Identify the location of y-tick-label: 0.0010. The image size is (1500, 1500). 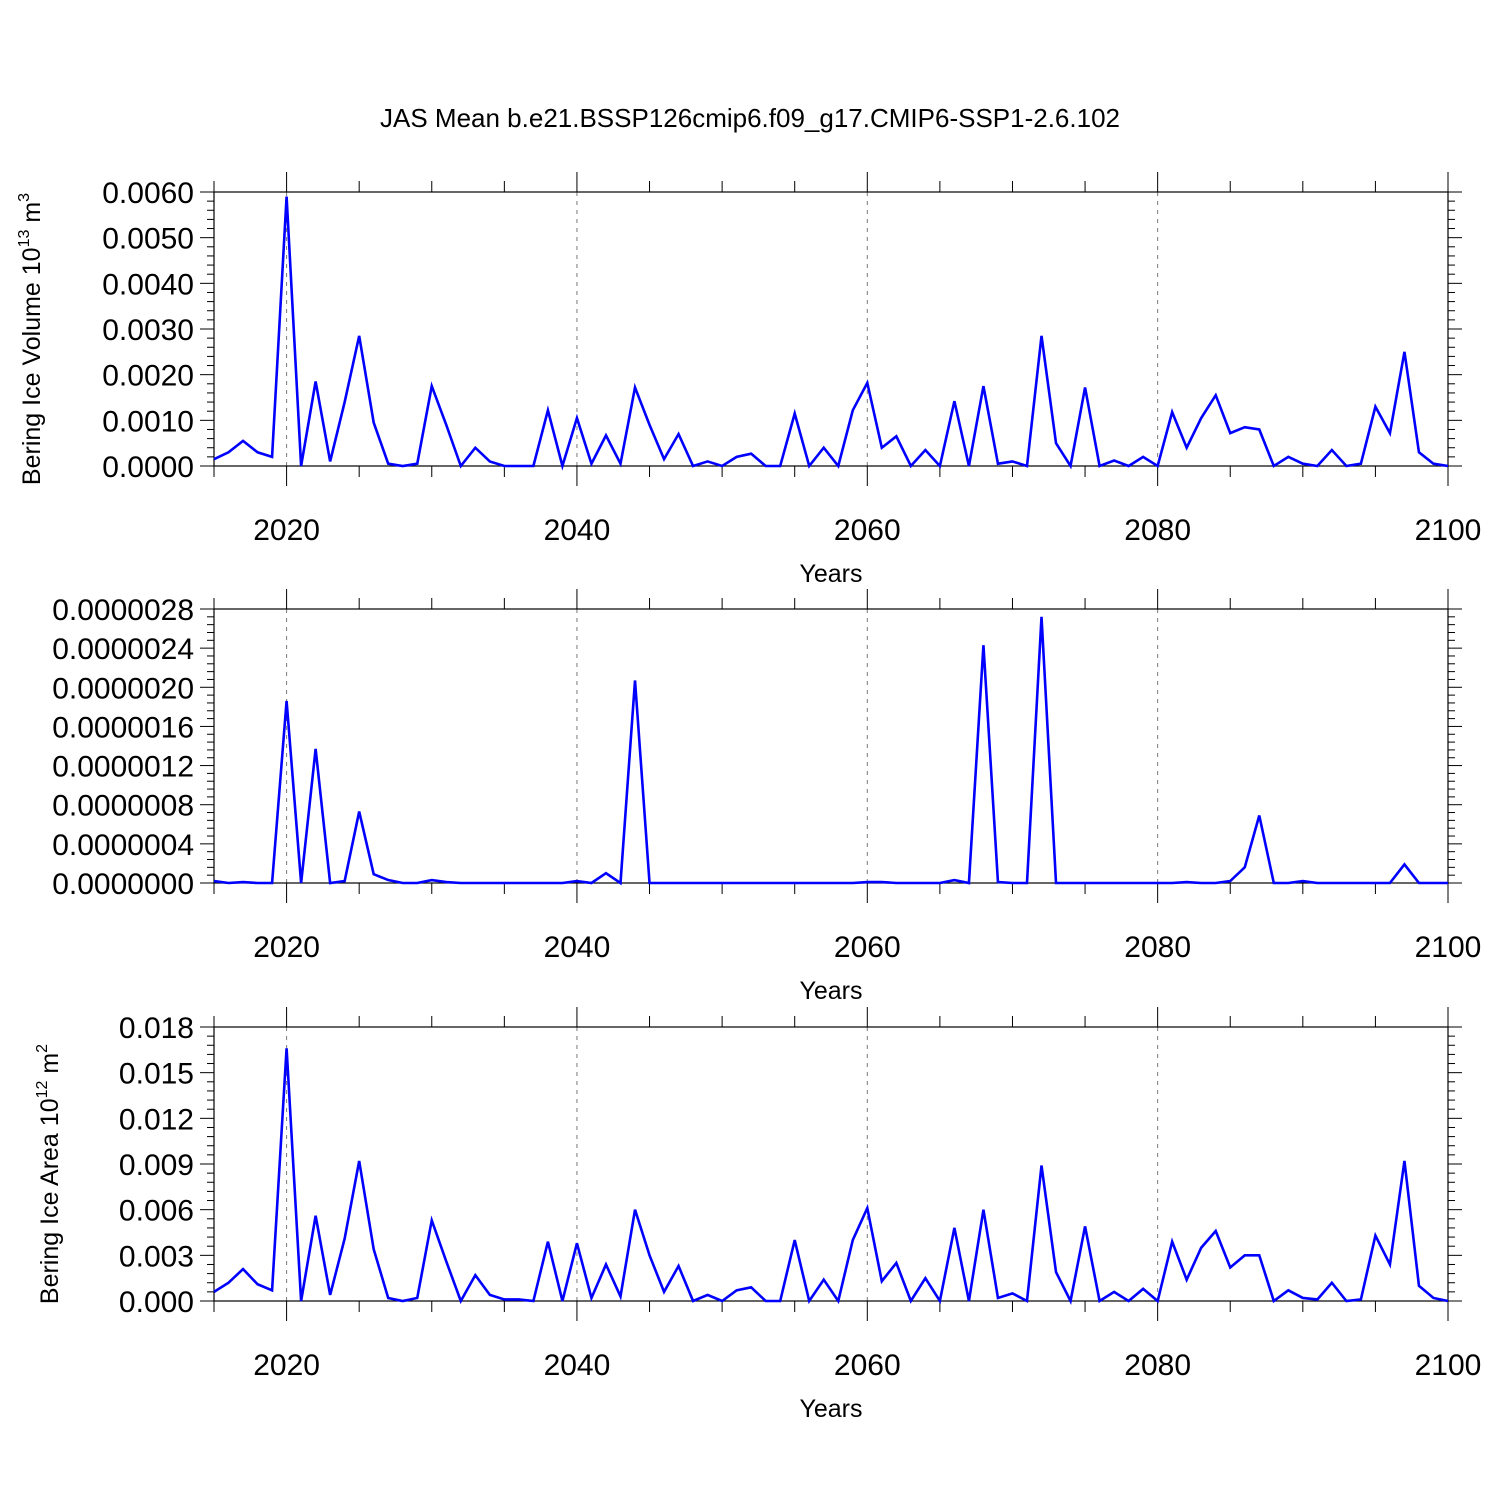
(148, 421).